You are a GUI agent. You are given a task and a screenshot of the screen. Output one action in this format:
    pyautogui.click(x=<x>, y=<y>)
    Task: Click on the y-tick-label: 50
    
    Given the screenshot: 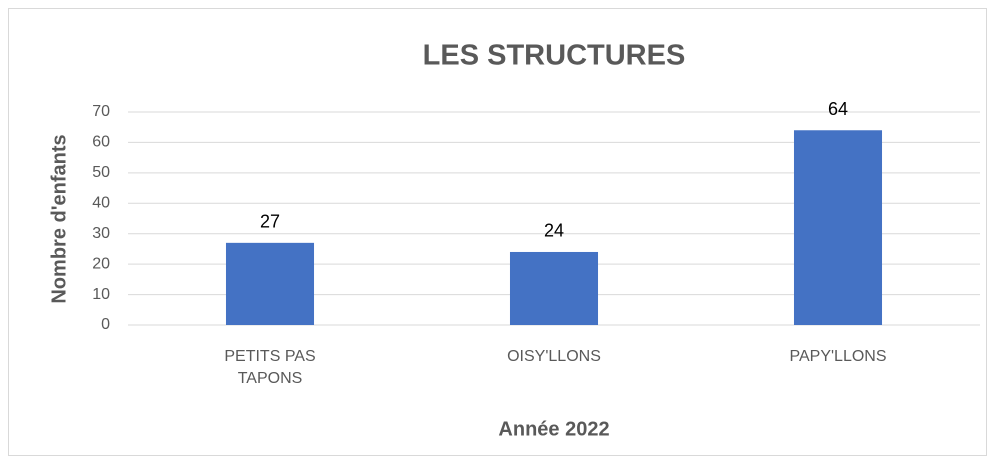 What is the action you would take?
    pyautogui.click(x=101, y=172)
    